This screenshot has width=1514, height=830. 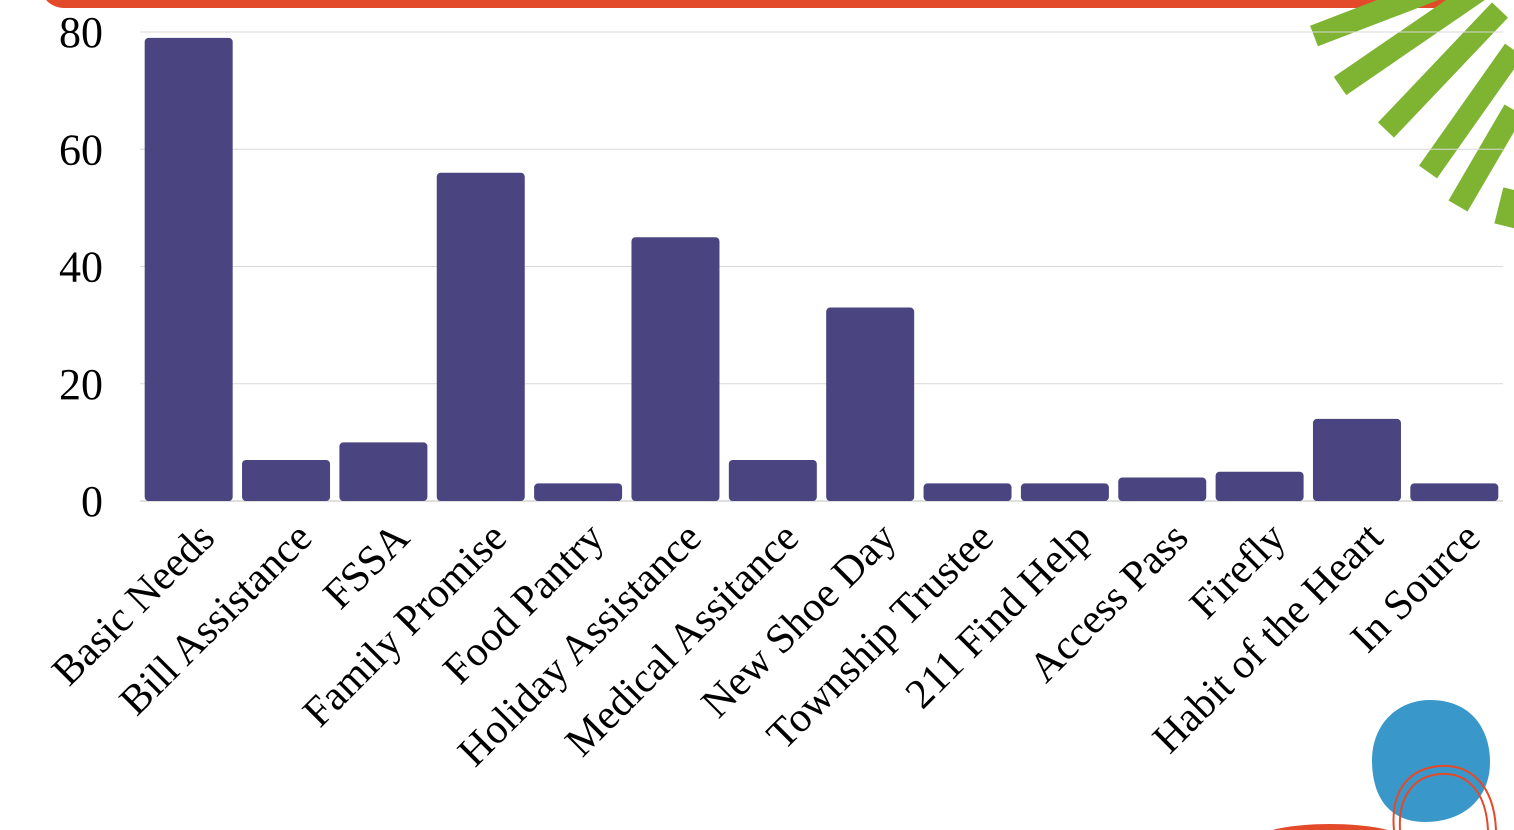 What do you see at coordinates (967, 492) in the screenshot?
I see `bar-township-trustee` at bounding box center [967, 492].